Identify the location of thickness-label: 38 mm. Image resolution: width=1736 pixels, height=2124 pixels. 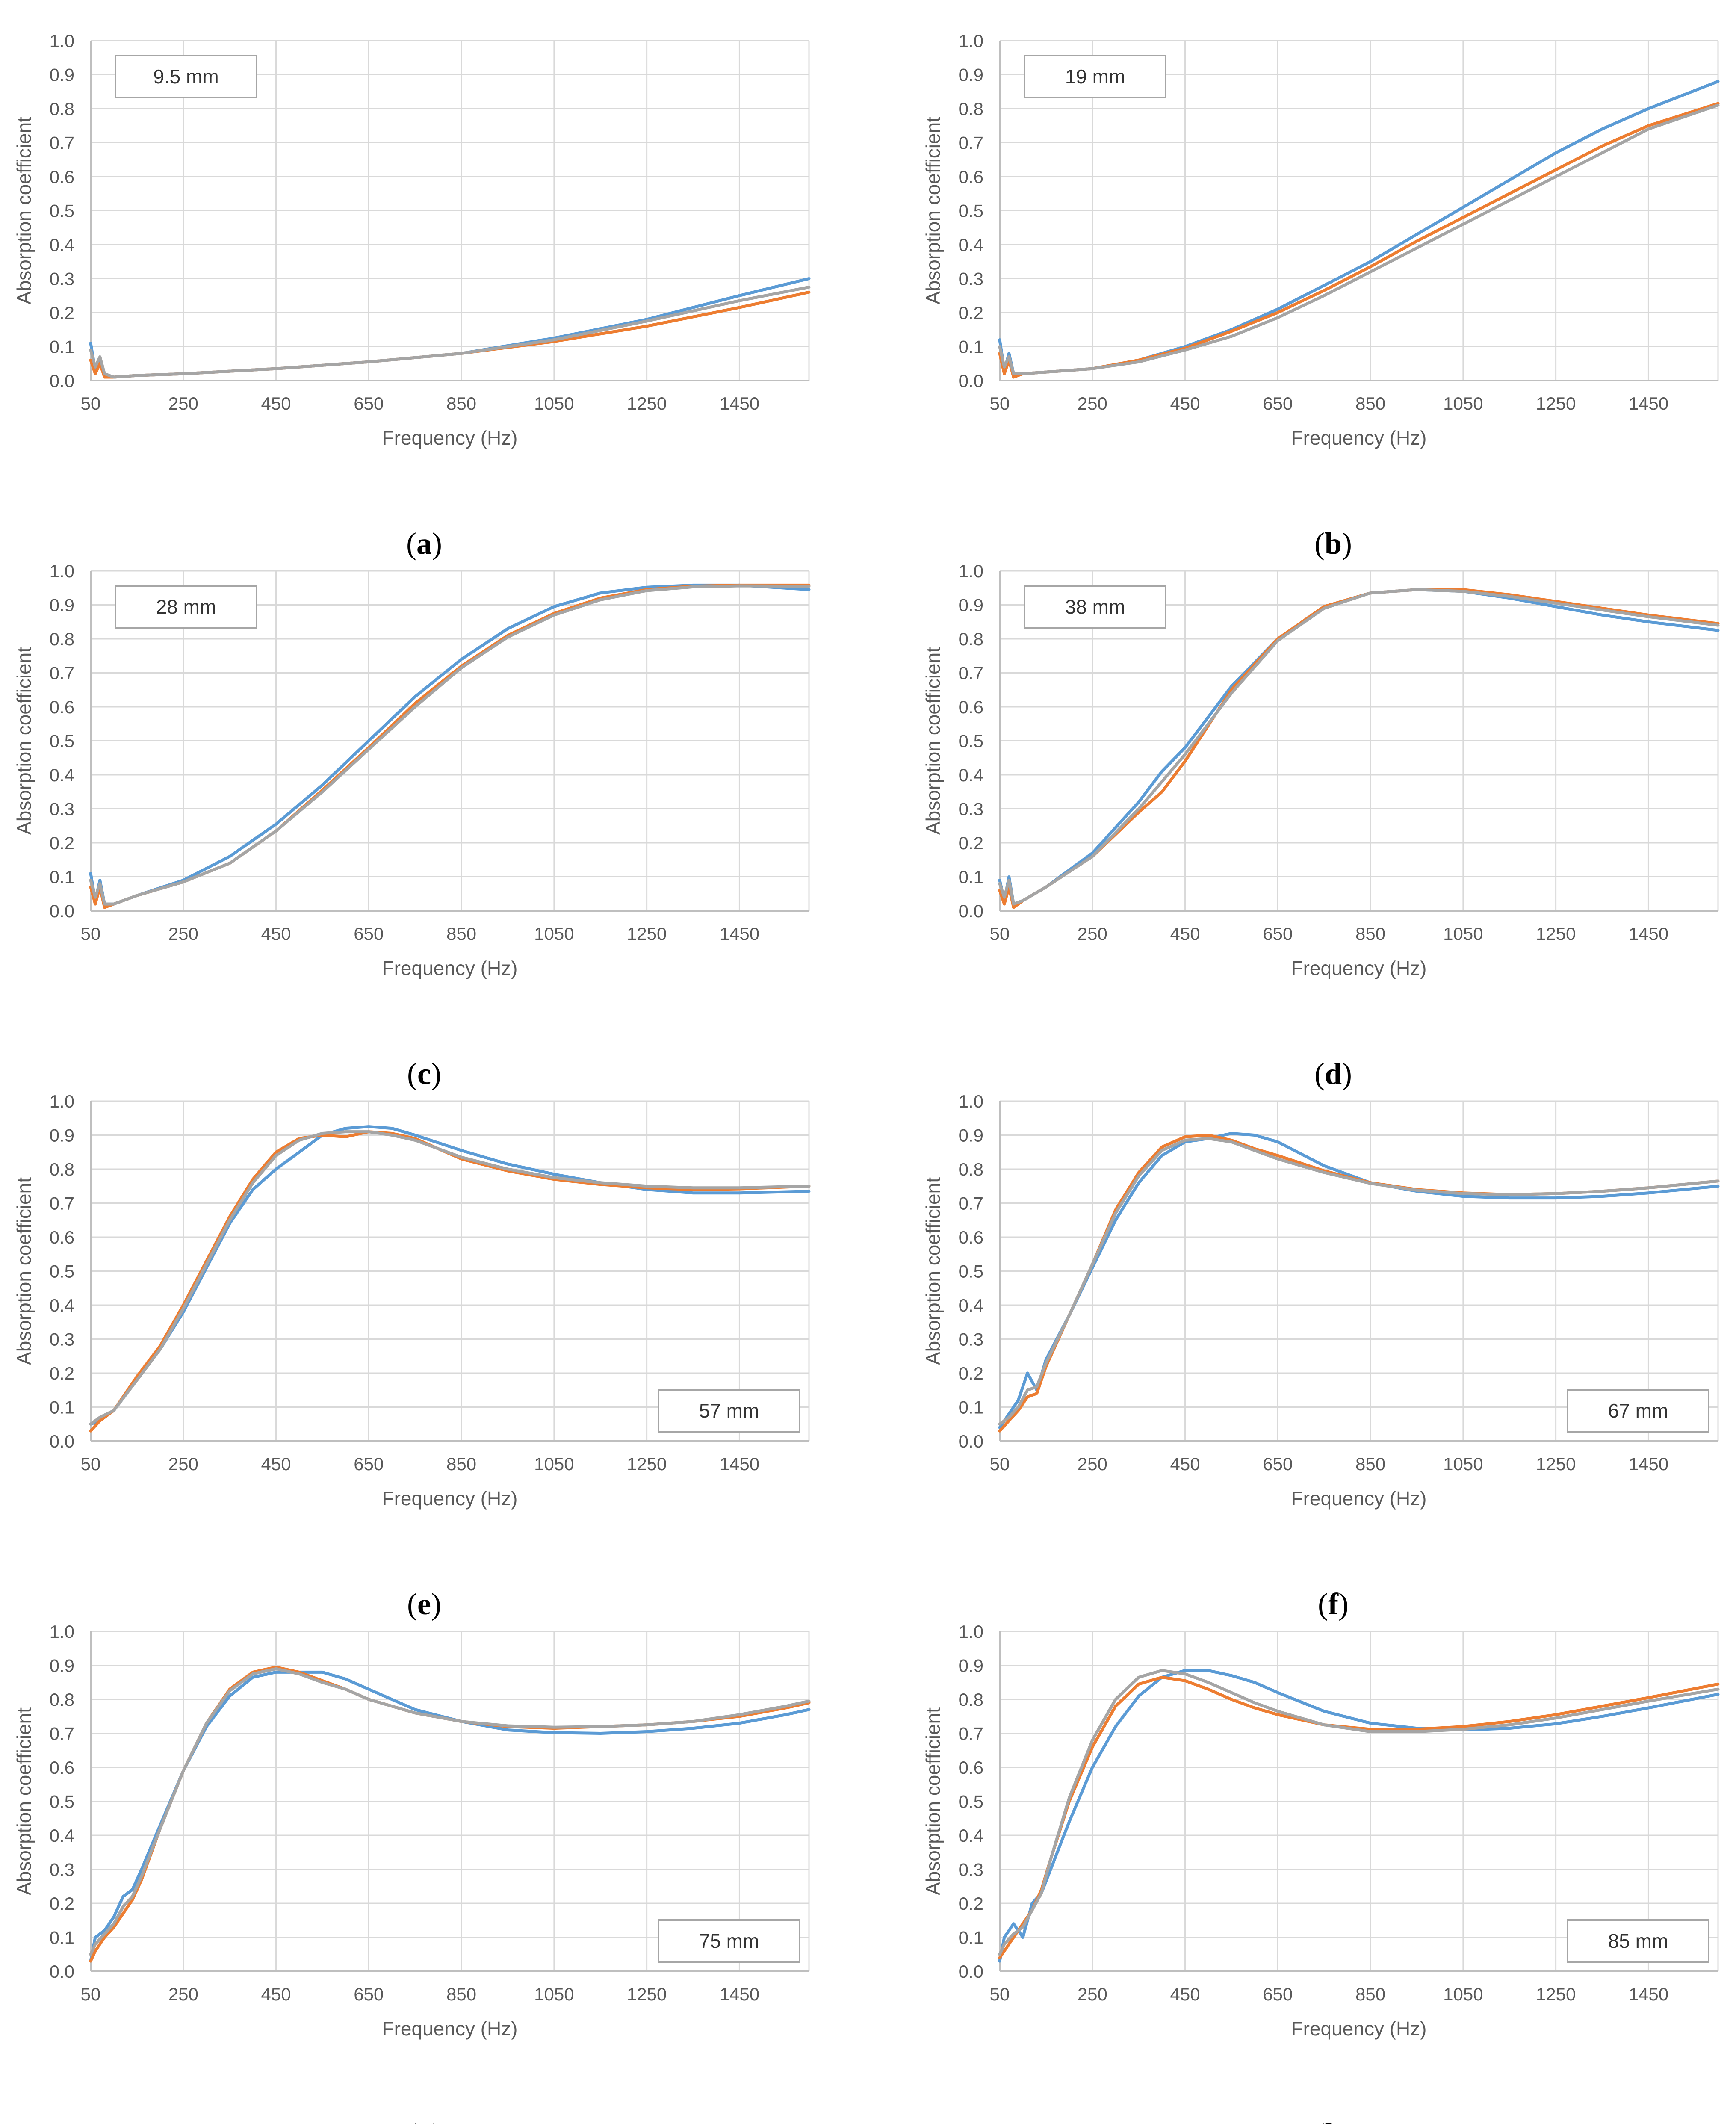
(1095, 607).